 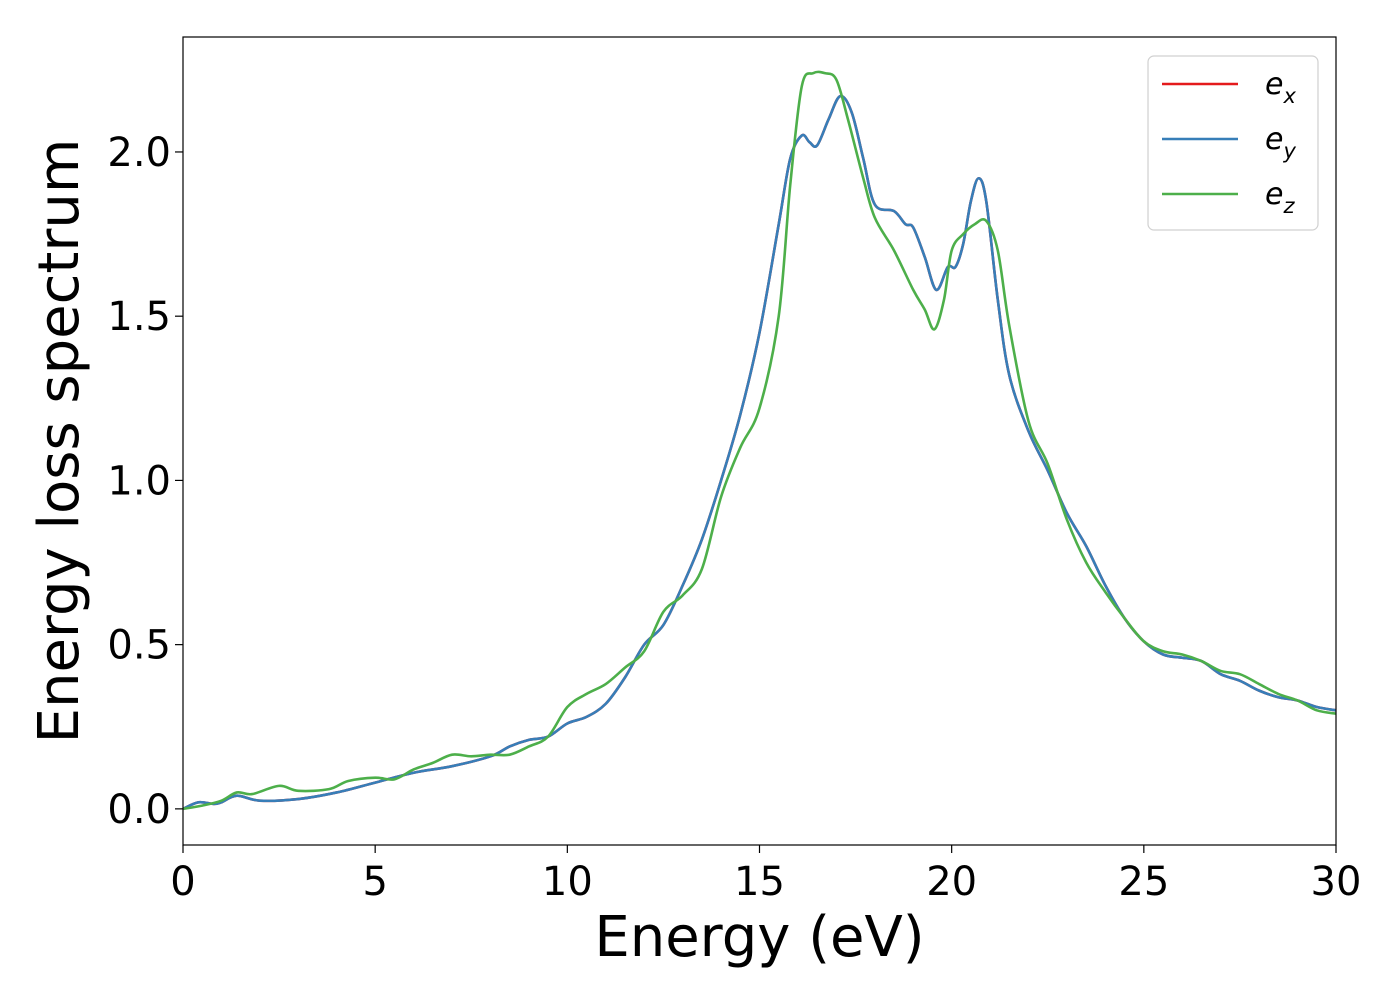 I want to click on legend-entry-e-y: ey, so click(x=1229, y=142).